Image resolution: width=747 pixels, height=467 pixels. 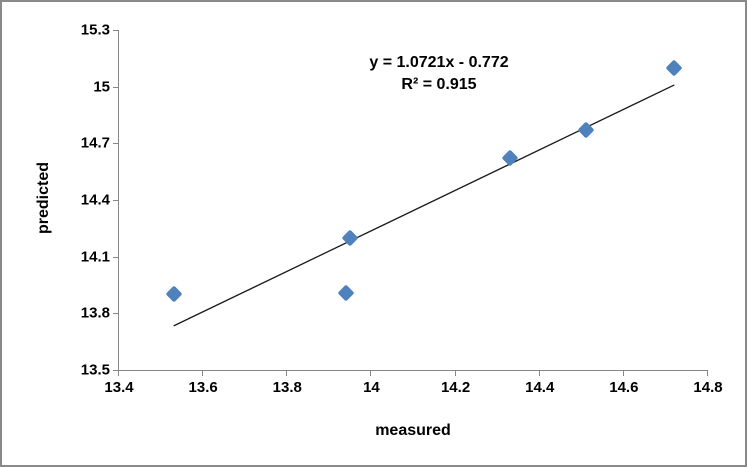 What do you see at coordinates (119, 387) in the screenshot?
I see `x-tick-label: 13.4` at bounding box center [119, 387].